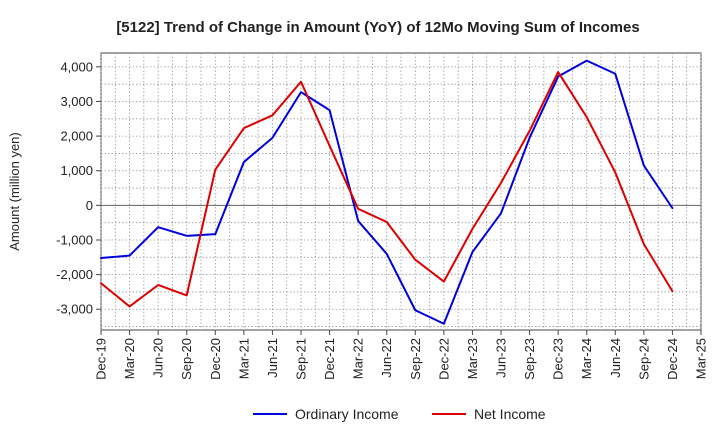  Describe the element at coordinates (89, 205) in the screenshot. I see `y-tick-label: 0` at that location.